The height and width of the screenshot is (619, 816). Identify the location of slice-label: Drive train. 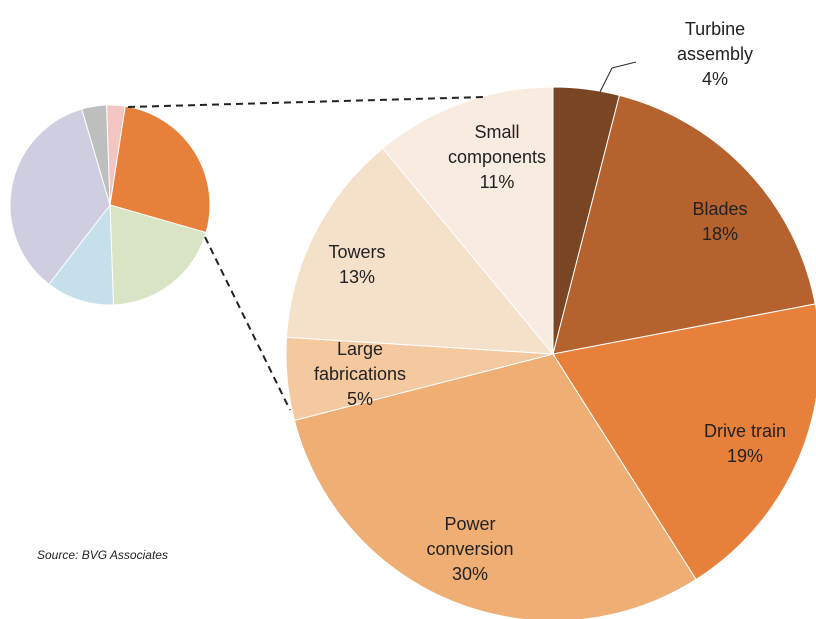
(745, 431).